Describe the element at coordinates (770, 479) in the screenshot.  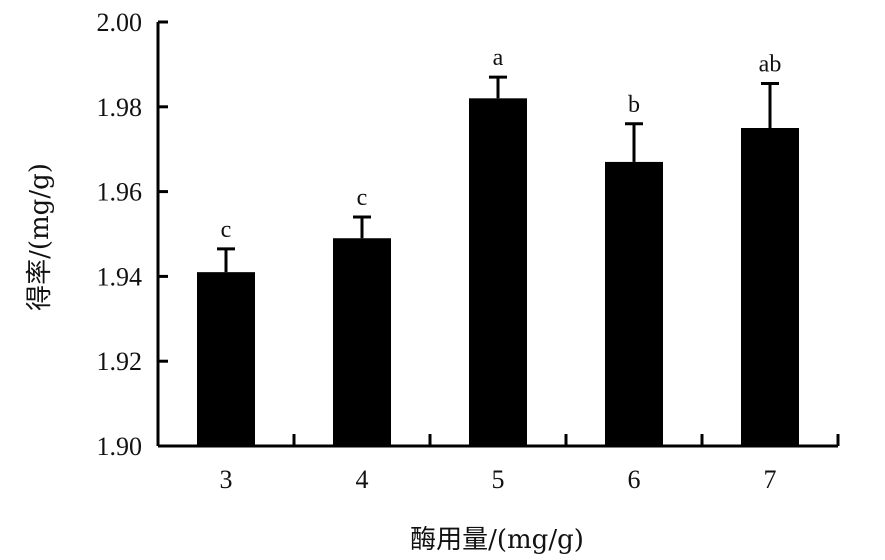
I see `x-tick-label: 7` at that location.